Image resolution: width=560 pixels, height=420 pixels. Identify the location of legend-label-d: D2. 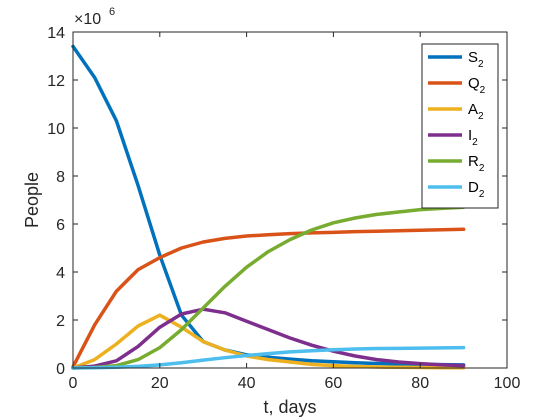
(476, 189).